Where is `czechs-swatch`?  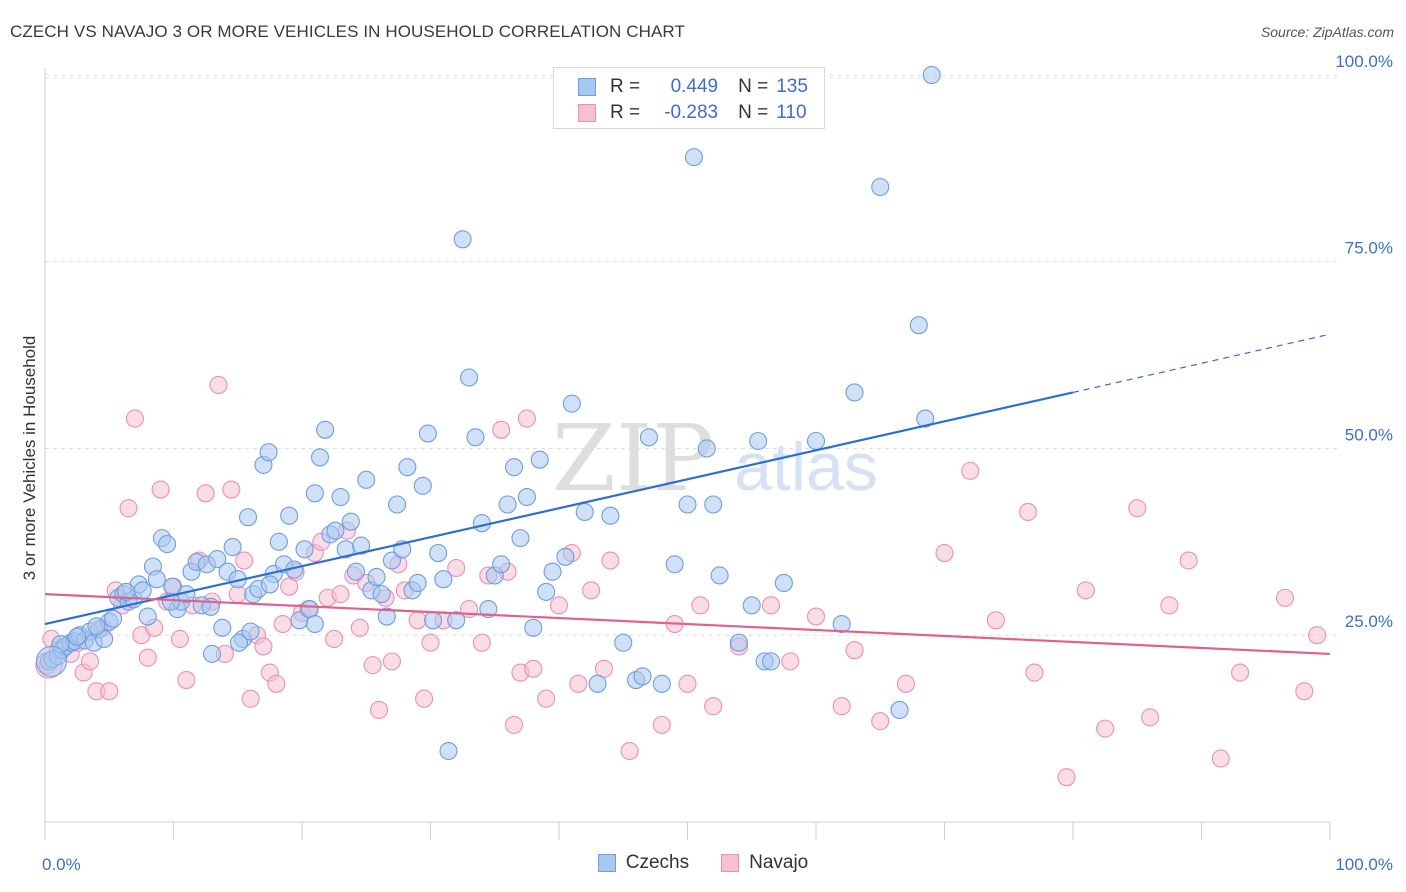 czechs-swatch is located at coordinates (587, 87).